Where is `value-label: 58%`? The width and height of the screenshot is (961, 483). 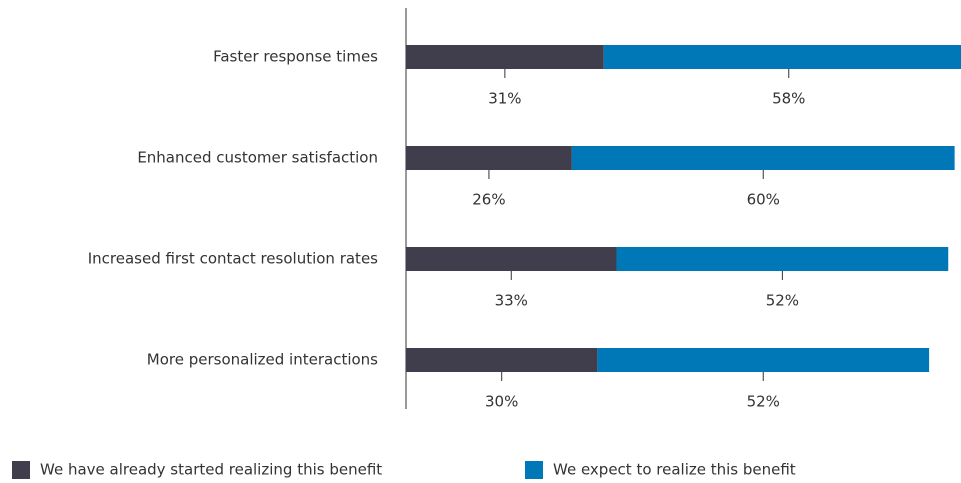 value-label: 58% is located at coordinates (788, 99).